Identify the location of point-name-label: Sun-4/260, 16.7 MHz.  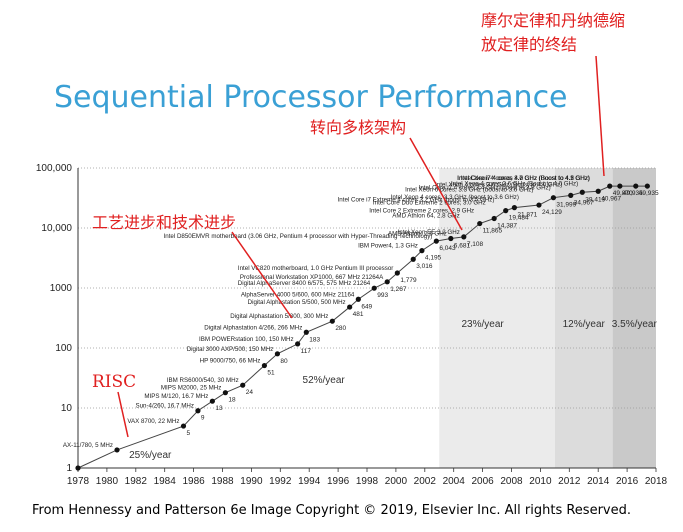
(164, 406).